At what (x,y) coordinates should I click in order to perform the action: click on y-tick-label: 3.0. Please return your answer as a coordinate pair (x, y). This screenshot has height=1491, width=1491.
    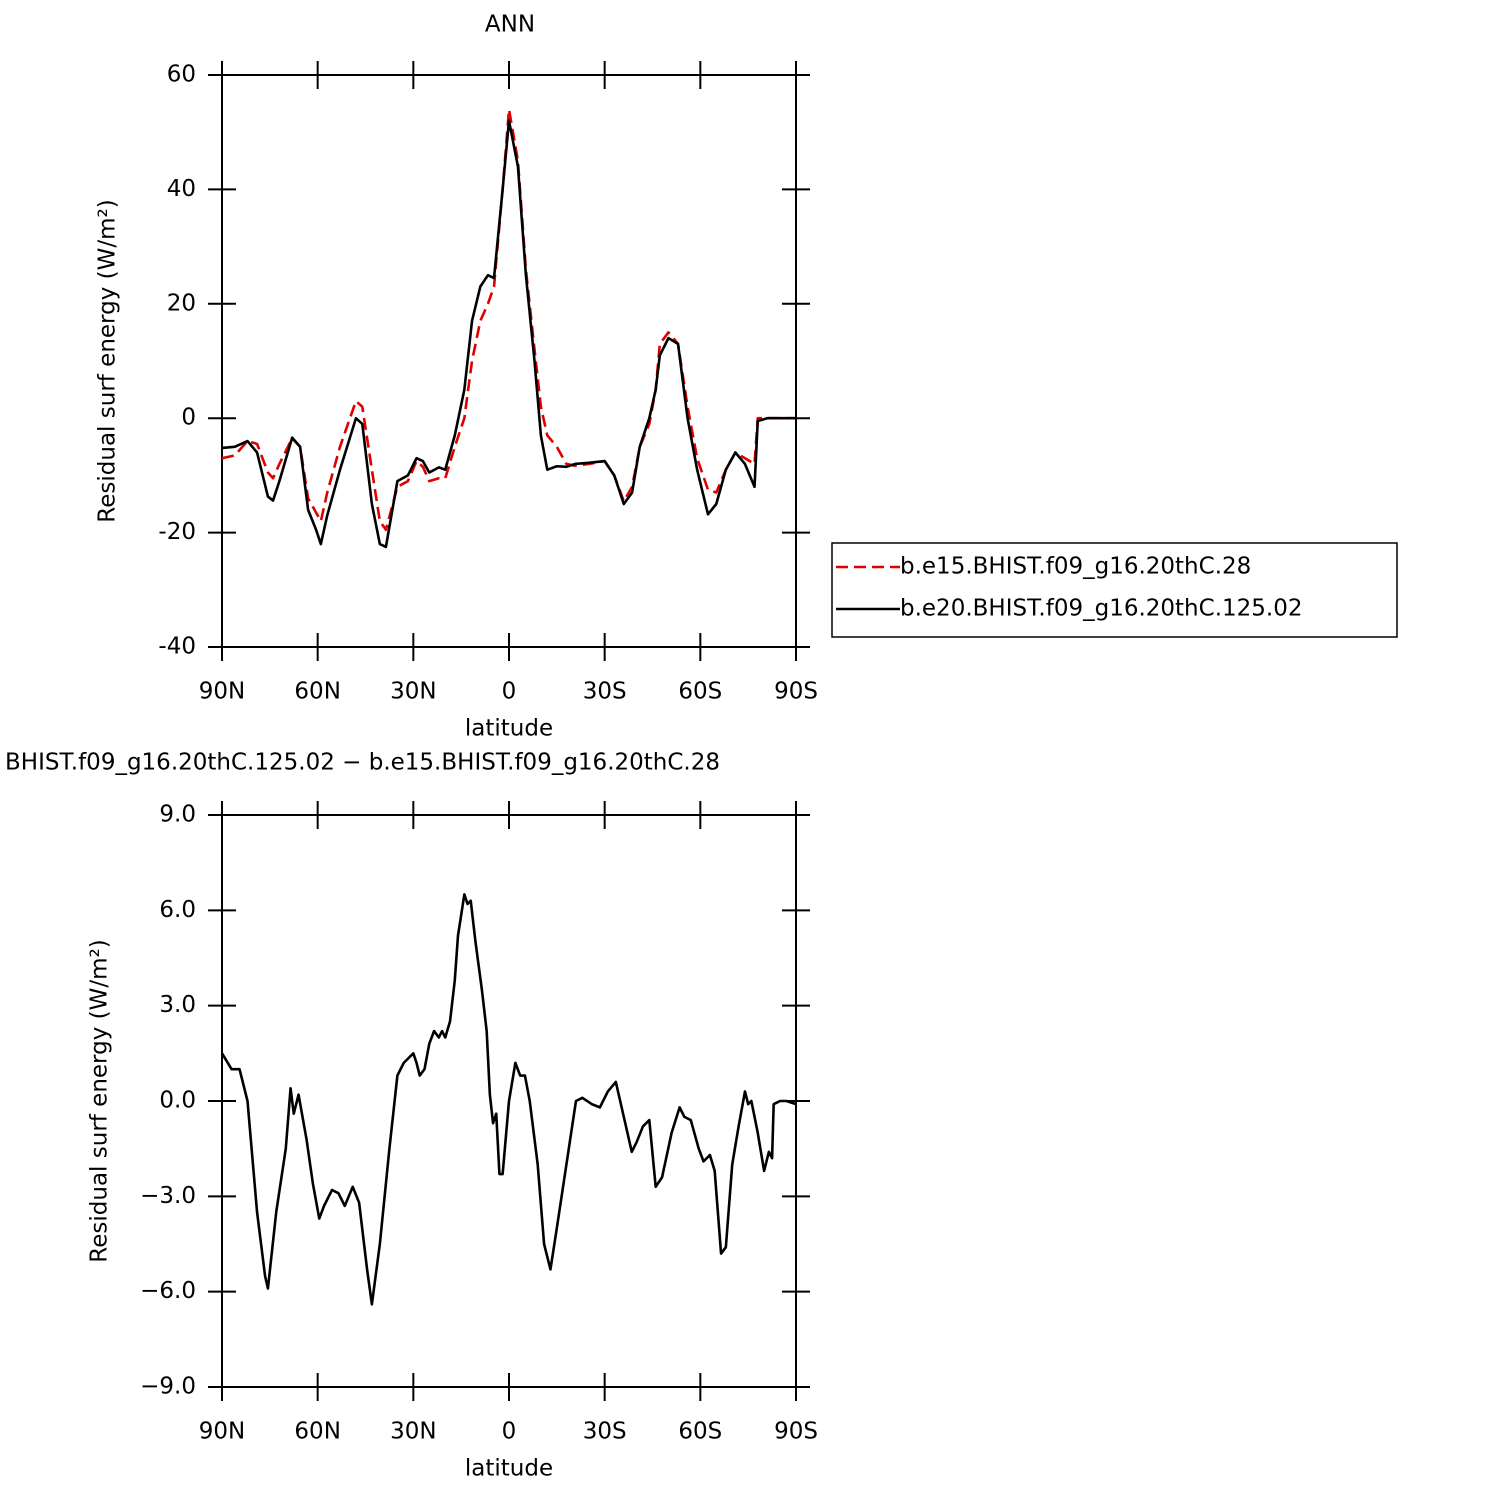
    Looking at the image, I should click on (177, 1005).